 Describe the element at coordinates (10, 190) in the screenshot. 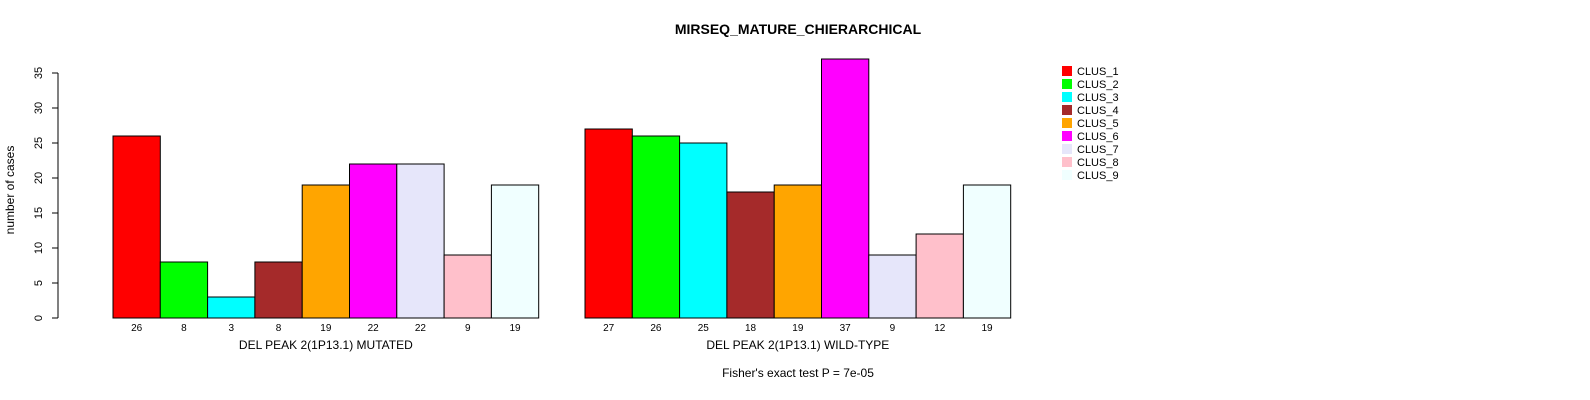

I see `y-axis-label: number of cases` at that location.